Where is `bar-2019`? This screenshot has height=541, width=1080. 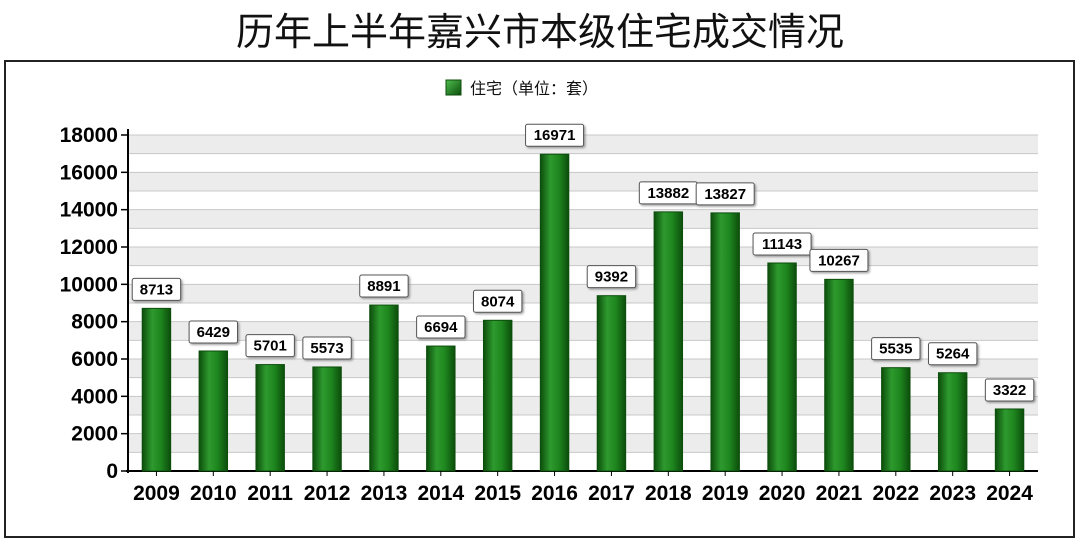
bar-2019 is located at coordinates (725, 342).